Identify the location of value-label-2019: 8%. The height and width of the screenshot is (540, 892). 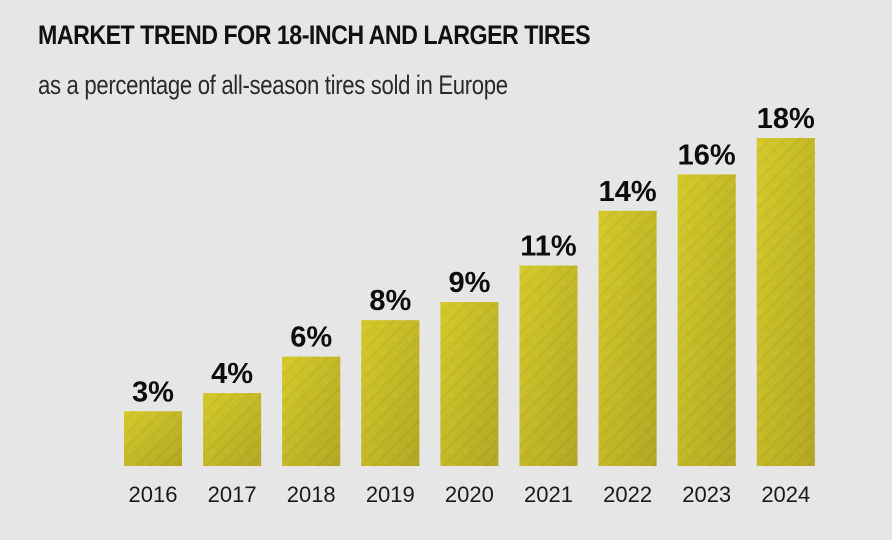
(390, 301).